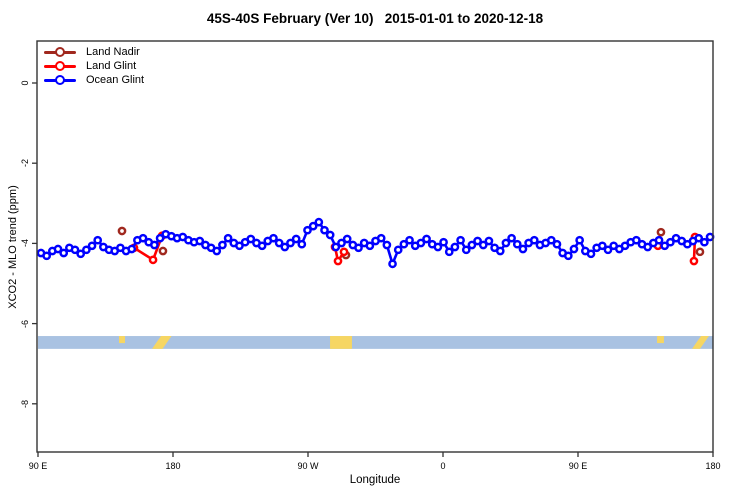  Describe the element at coordinates (60, 80) in the screenshot. I see `ocean-glint-marker-icon` at that location.